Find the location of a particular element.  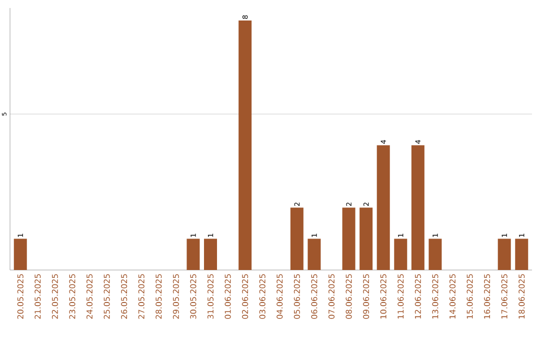

x-tick-label: 22.05.2025 is located at coordinates (55, 296).